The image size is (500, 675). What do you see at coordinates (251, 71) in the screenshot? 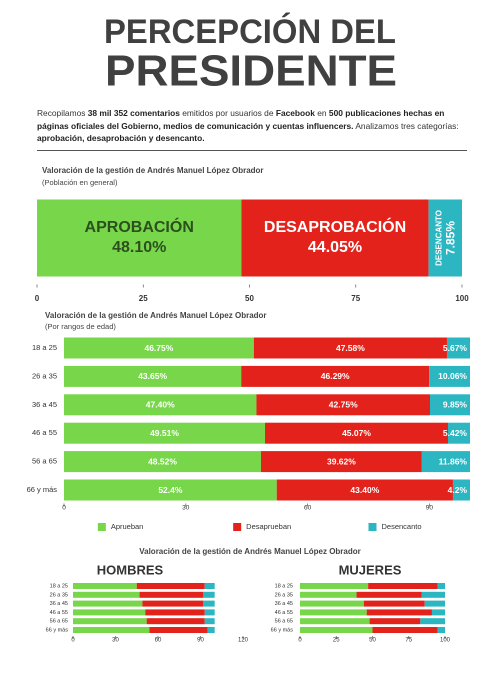
I see `title-line: PRESIDENTE` at bounding box center [251, 71].